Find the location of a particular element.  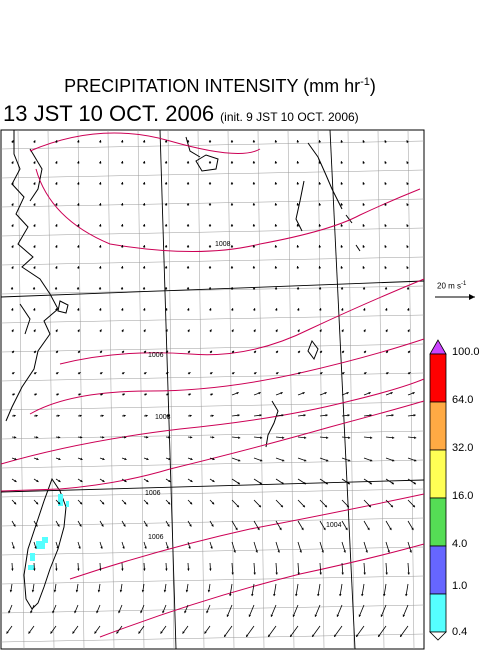

precip-colorbar is located at coordinates (438, 490).